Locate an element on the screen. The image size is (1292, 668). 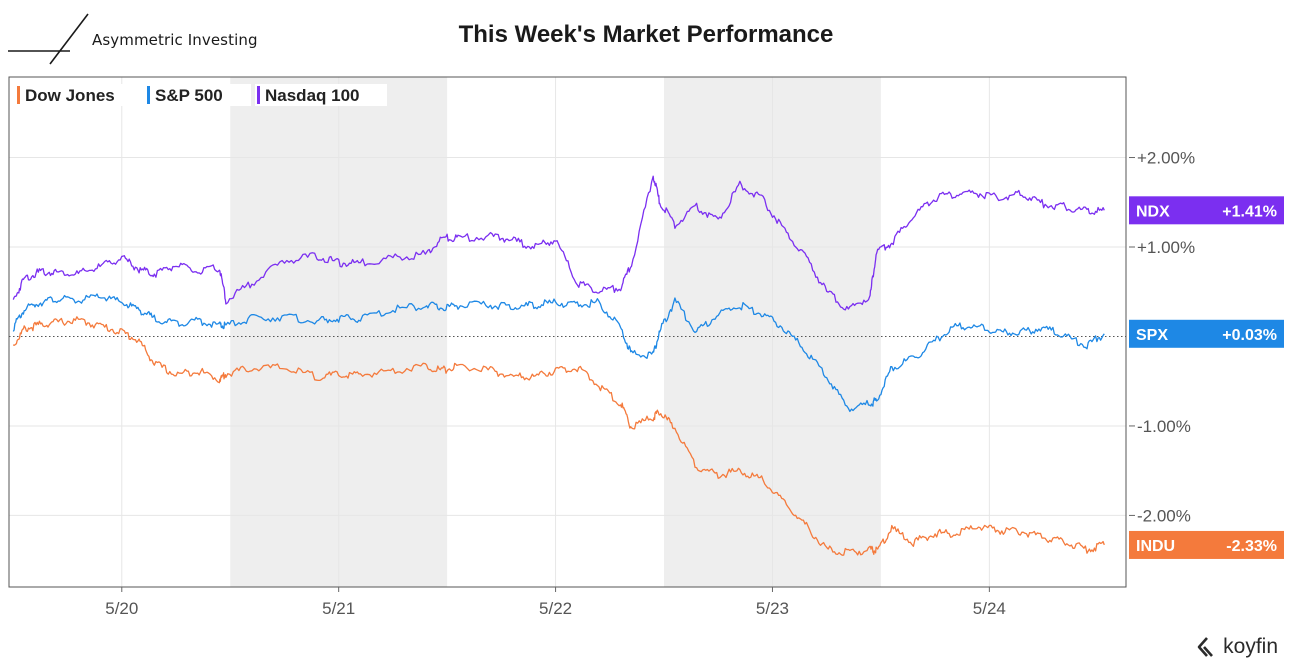
end-label-indu: INDU -2.33% is located at coordinates (1206, 544).